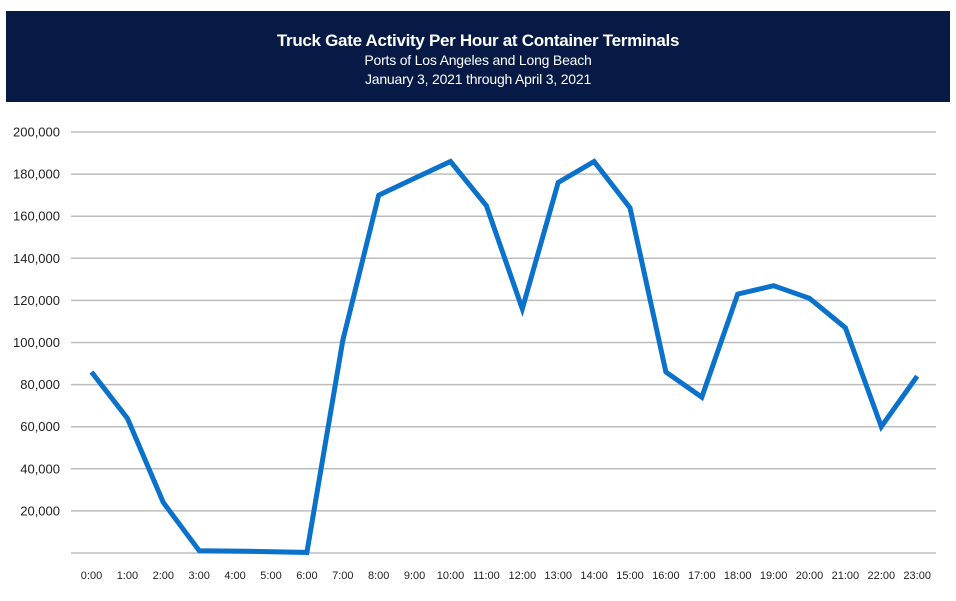 This screenshot has width=956, height=601. What do you see at coordinates (270, 576) in the screenshot?
I see `x-tick-label: 5:00` at bounding box center [270, 576].